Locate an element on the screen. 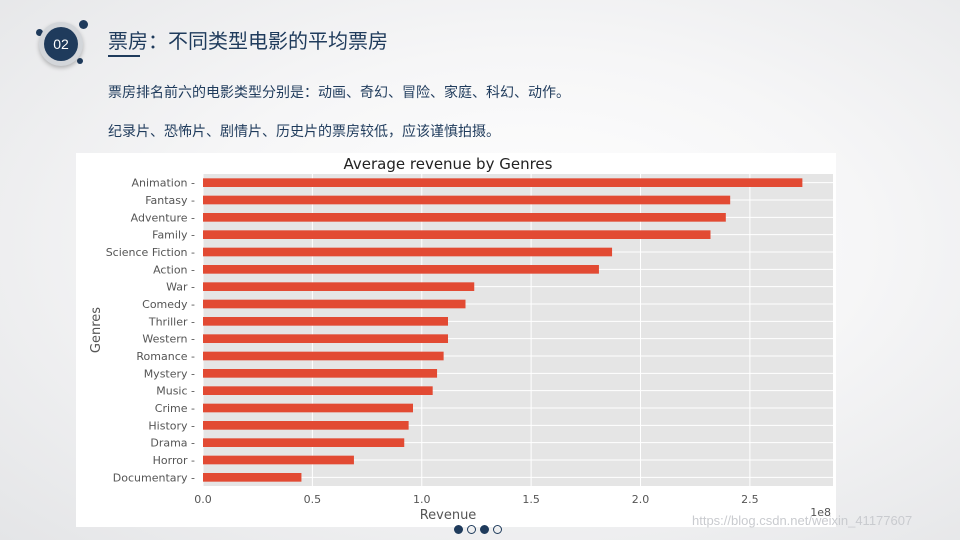 This screenshot has width=960, height=540. bar-horror is located at coordinates (278, 460).